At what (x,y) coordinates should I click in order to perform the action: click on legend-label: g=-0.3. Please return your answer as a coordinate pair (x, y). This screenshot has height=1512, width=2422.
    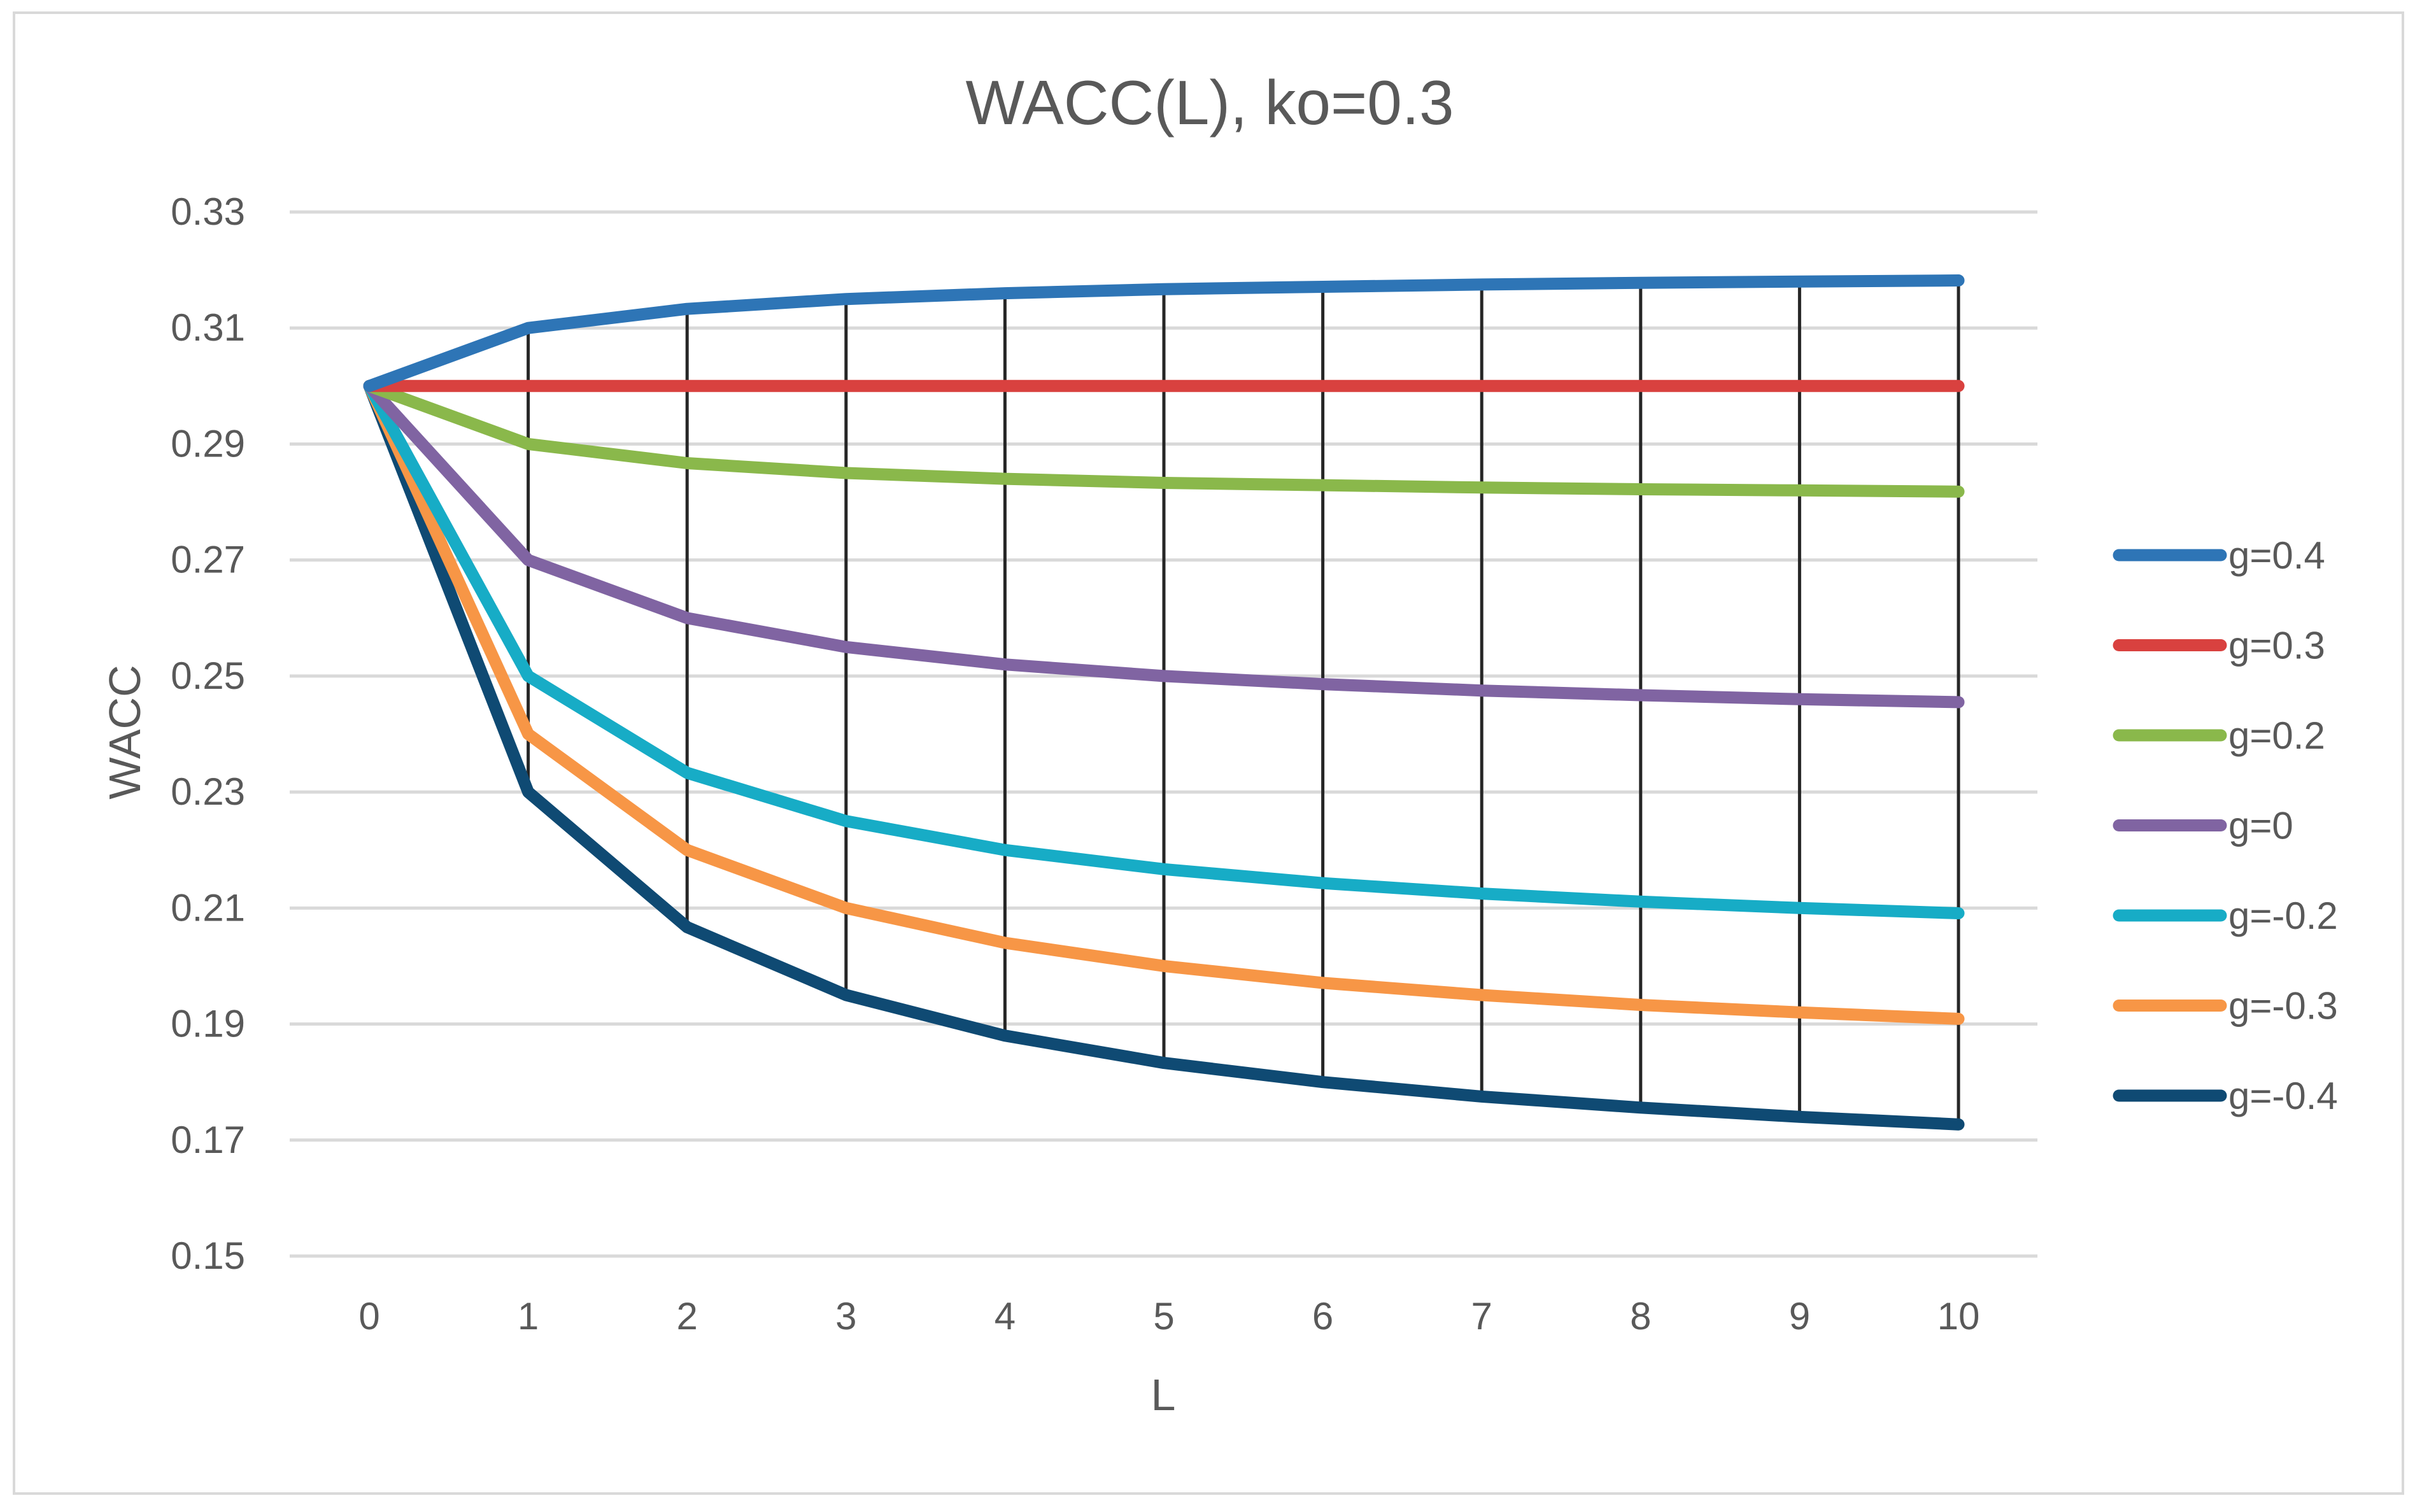
    Looking at the image, I should click on (2283, 1007).